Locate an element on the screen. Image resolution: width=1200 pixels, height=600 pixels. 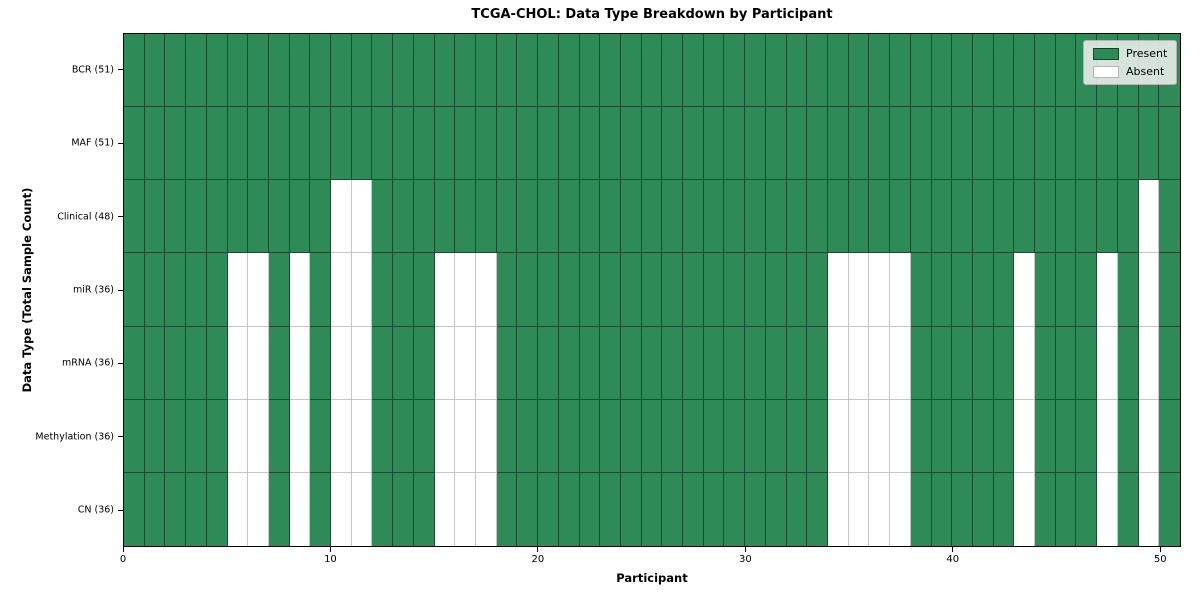
x-tick-label: 10 is located at coordinates (330, 559).